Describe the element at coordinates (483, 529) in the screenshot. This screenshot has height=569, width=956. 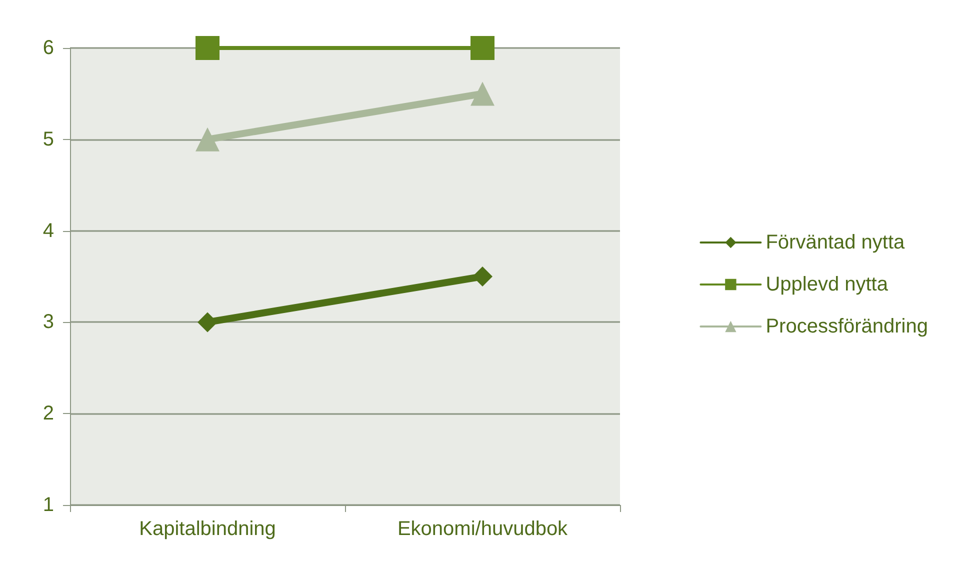
I see `x-tick-label: Ekonomi/huvudbok` at that location.